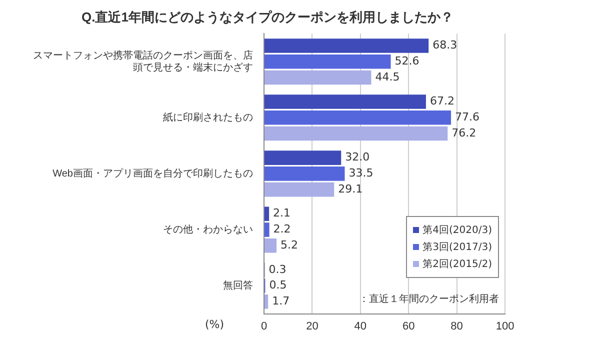 Image resolution: width=600 pixels, height=343 pixels. Describe the element at coordinates (268, 16) in the screenshot. I see `chart-title: Q.直近1年間にどのようなタイプのクーポンを利用しましたか？` at that location.